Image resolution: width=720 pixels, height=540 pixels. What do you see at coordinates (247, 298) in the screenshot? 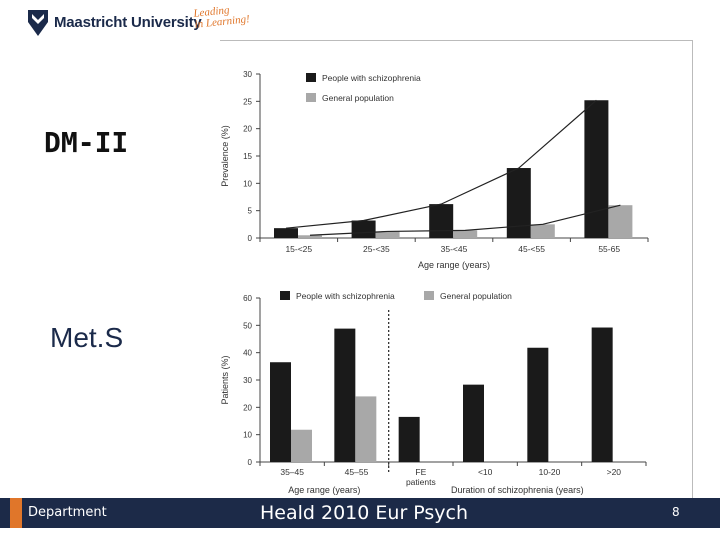
I see `y-tick-label: 60` at bounding box center [247, 298].